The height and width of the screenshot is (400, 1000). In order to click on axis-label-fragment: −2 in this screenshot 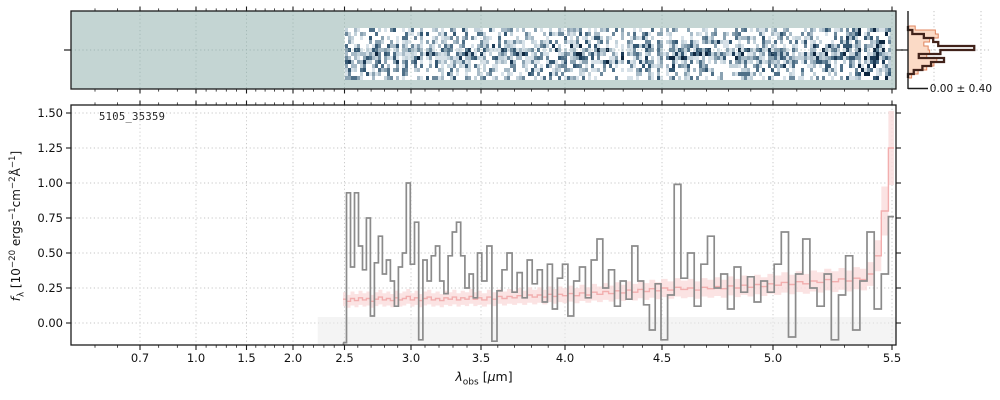, I will do `click(13, 183)`.